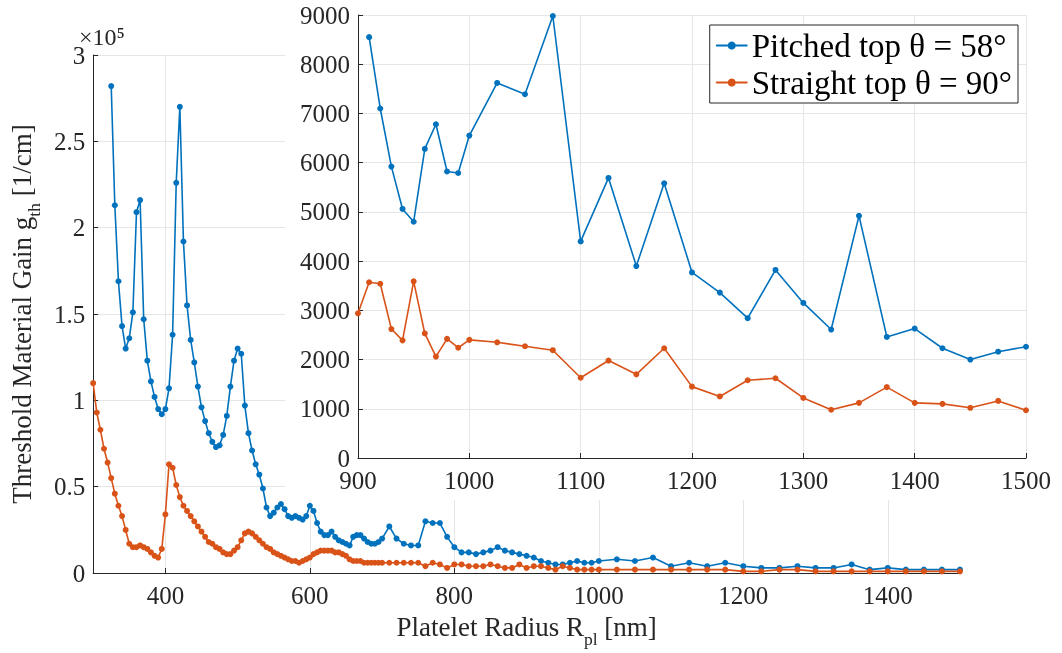  Describe the element at coordinates (69, 141) in the screenshot. I see `y-tick-label: 2.5` at that location.